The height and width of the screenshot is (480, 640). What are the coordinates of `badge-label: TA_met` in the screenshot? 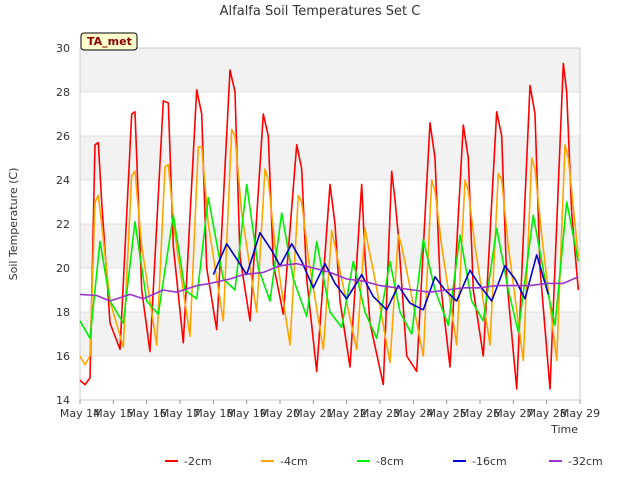 It's located at (109, 41).